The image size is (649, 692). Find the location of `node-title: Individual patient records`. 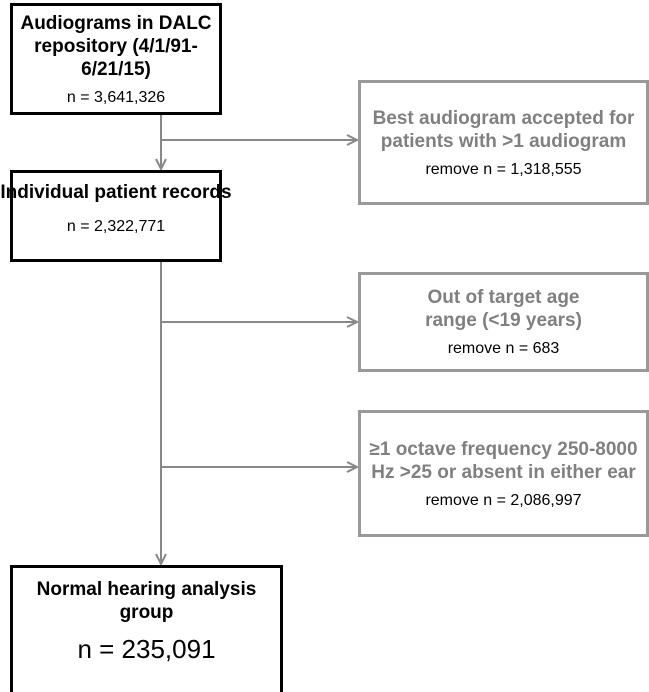

node-title: Individual patient records is located at coordinates (116, 192).